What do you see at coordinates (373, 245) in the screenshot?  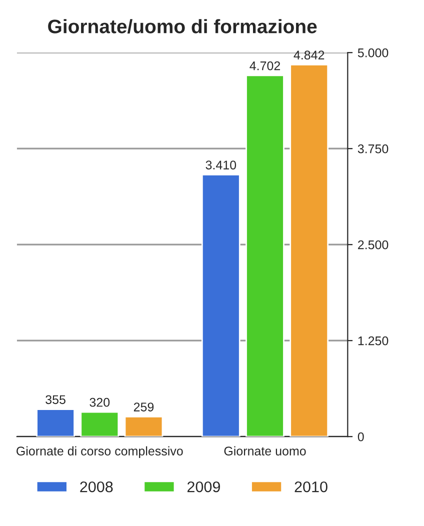 I see `y-tick-label: 2.500` at bounding box center [373, 245].